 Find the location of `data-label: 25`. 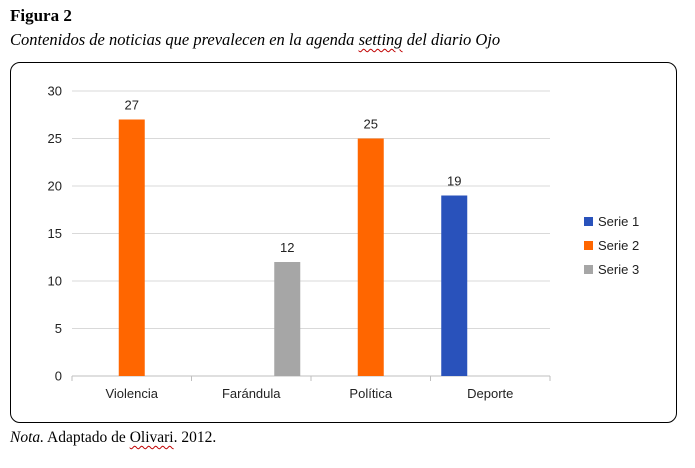

data-label: 25 is located at coordinates (371, 124).